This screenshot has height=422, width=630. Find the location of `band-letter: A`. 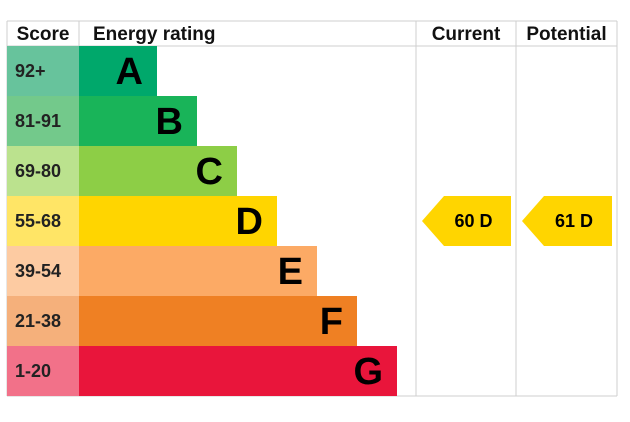

band-letter: A is located at coordinates (129, 72).